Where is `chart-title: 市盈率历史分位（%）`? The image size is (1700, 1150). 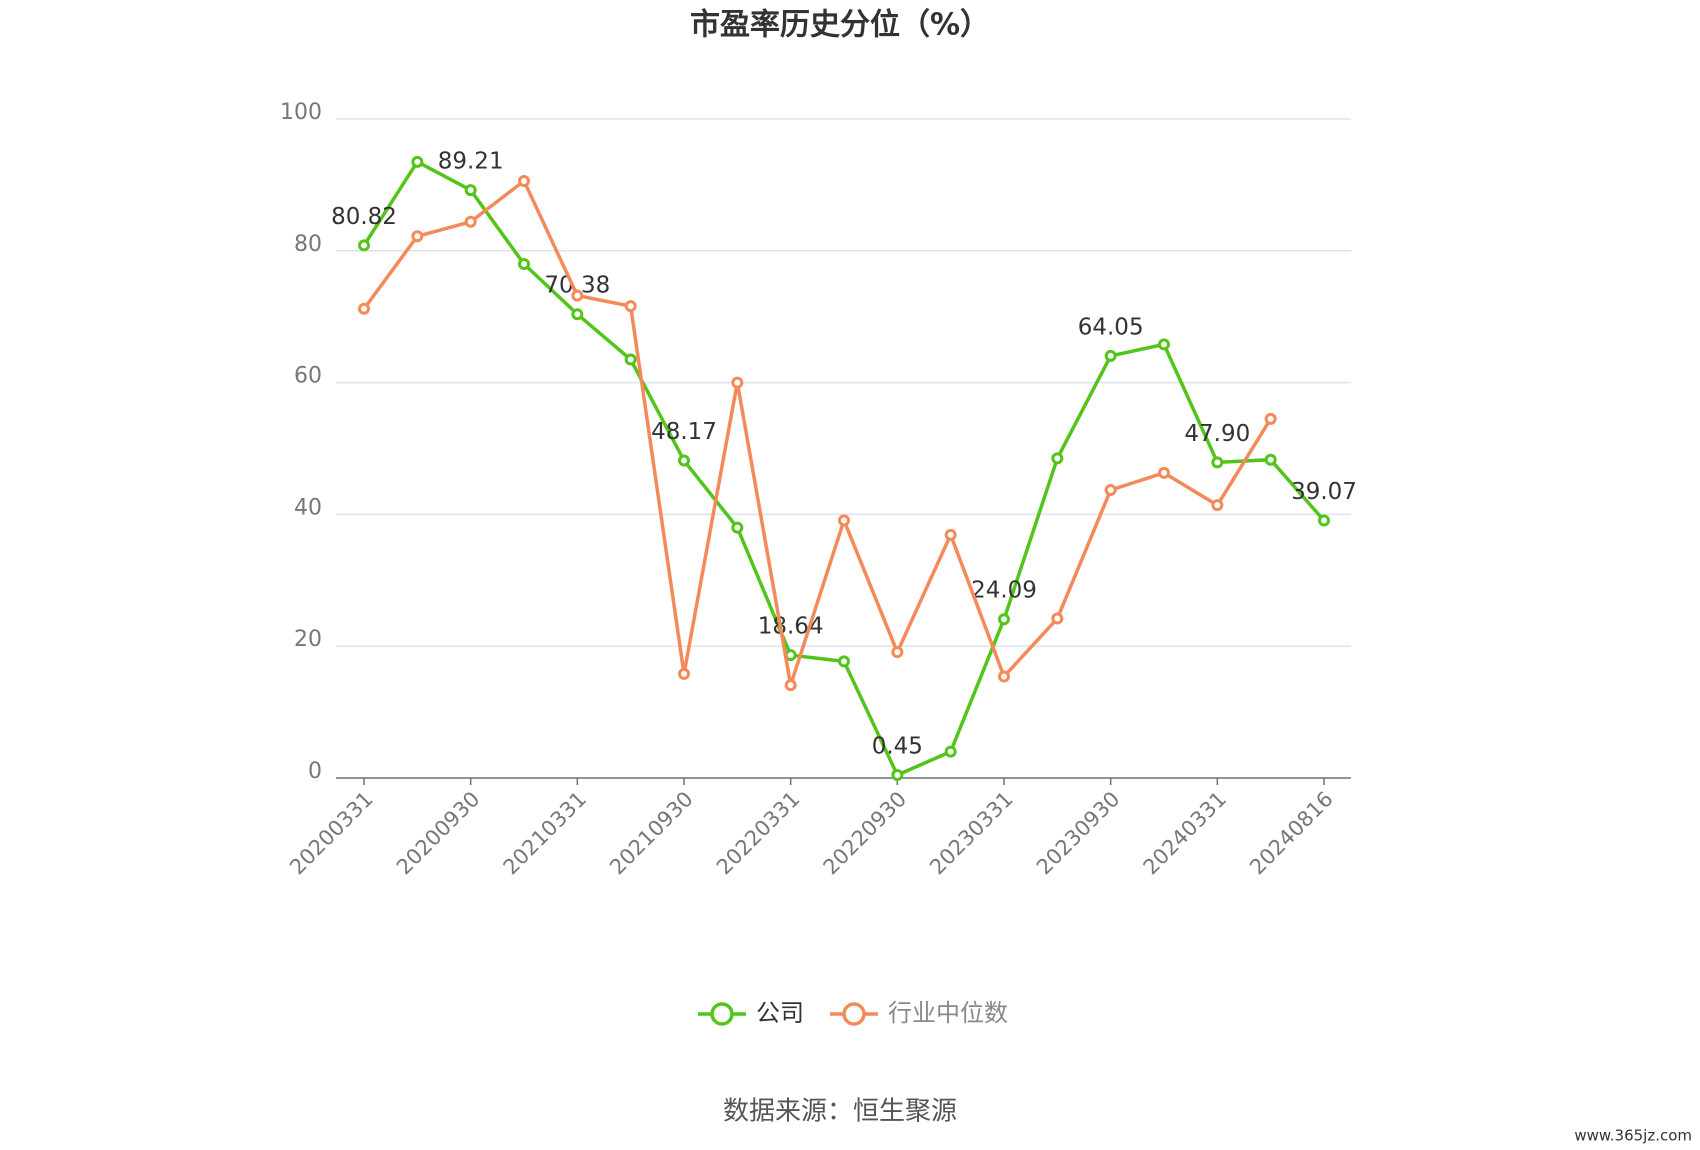
chart-title: 市盈率历史分位（%） is located at coordinates (840, 25).